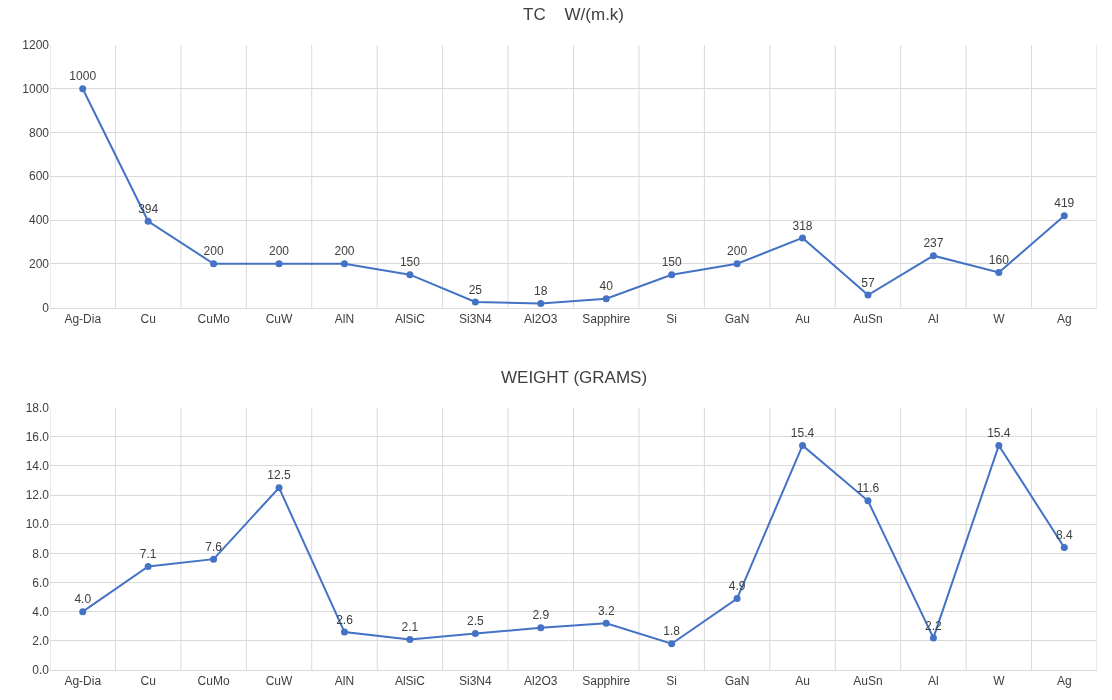 The height and width of the screenshot is (700, 1112). I want to click on data-label: 419, so click(1064, 203).